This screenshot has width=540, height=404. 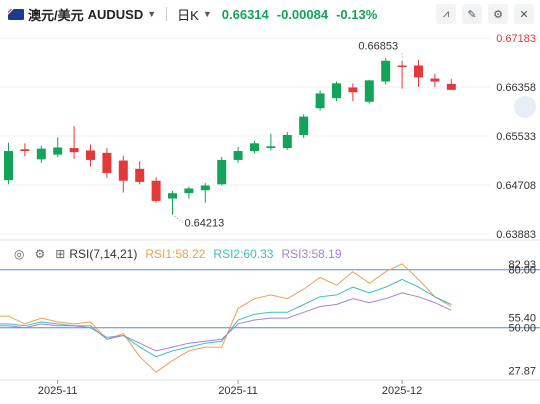 I want to click on draw-icon: ✎, so click(x=472, y=14).